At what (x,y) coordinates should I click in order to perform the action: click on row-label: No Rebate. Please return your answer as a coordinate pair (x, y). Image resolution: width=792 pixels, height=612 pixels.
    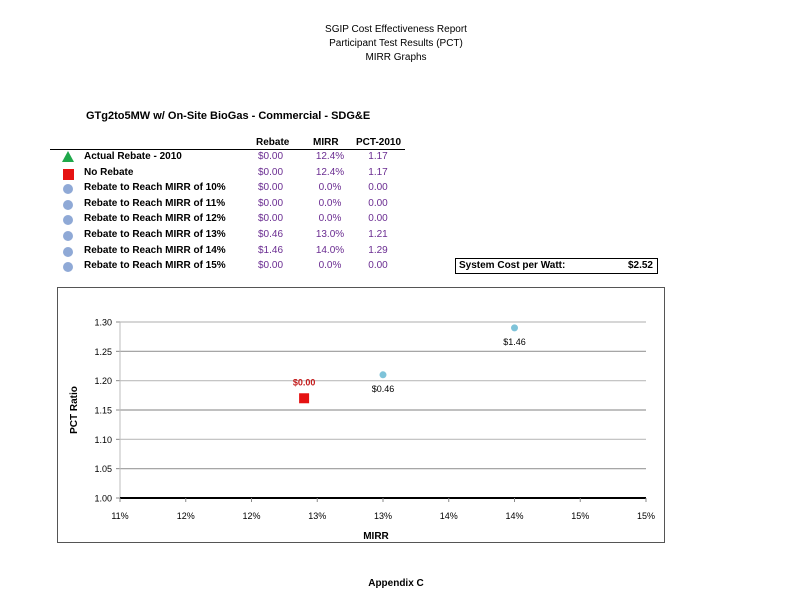
    Looking at the image, I should click on (109, 172).